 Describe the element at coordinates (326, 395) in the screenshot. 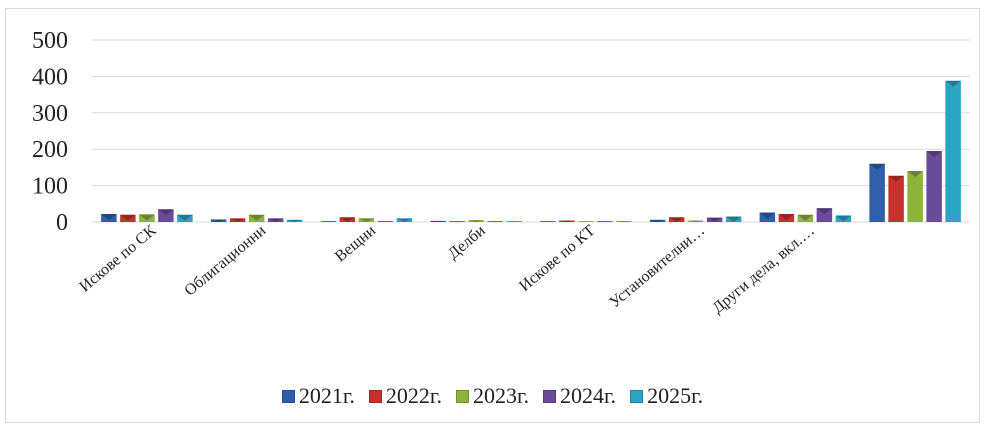

I see `legend-label-0: 2021г.` at that location.